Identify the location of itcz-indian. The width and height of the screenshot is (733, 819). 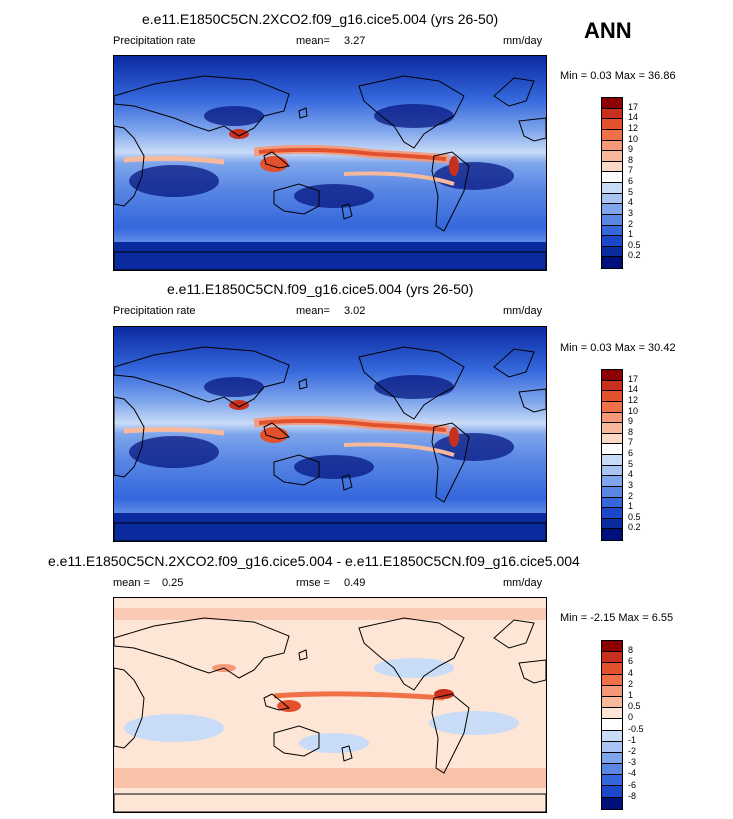
(174, 160).